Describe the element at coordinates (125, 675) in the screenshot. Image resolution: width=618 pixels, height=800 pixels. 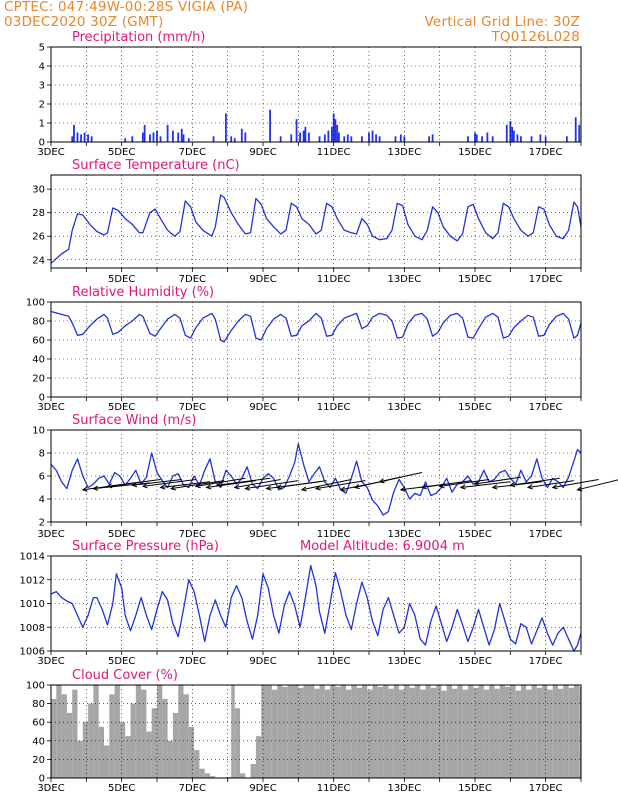
I see `panel-title: Cloud Cover (%)` at that location.